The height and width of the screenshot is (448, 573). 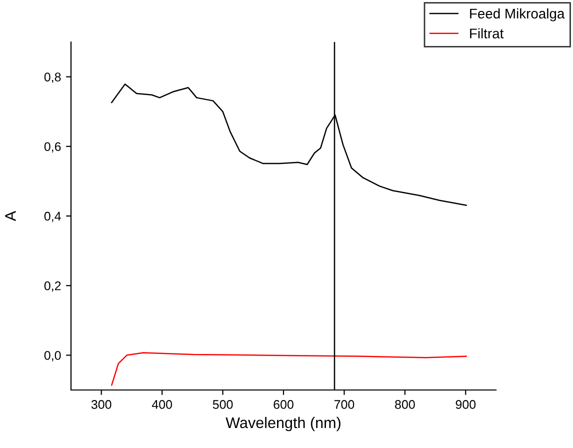 I want to click on y-tick-label: 0,4, so click(x=52, y=217).